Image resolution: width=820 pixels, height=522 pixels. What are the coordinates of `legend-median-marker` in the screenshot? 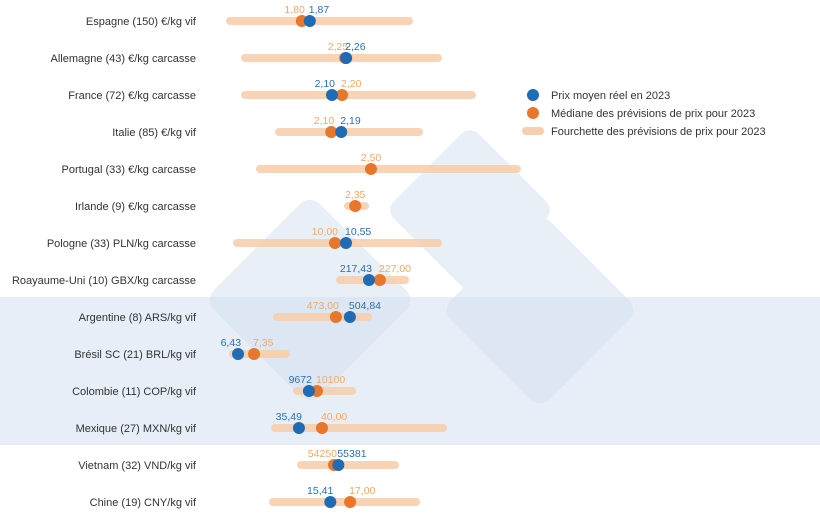 It's located at (533, 113).